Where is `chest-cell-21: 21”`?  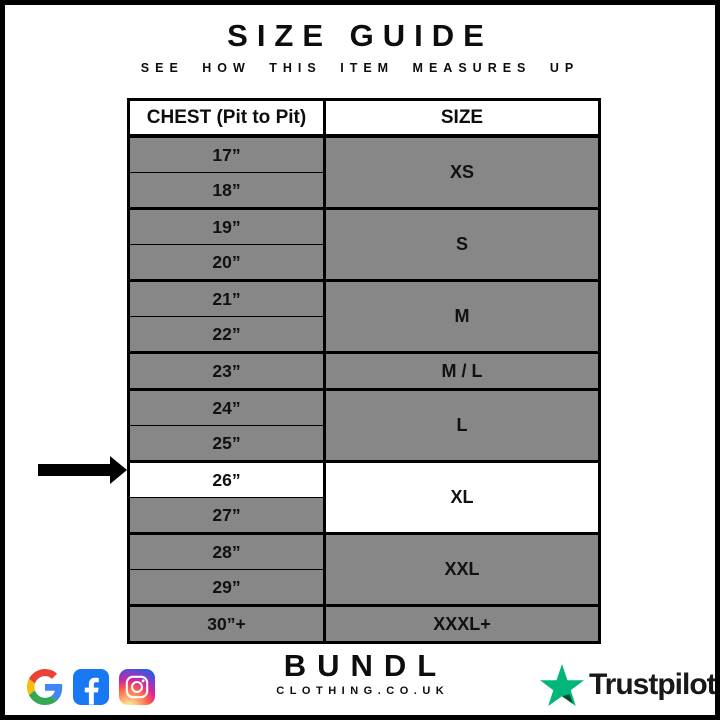
chest-cell-21: 21” is located at coordinates (226, 298).